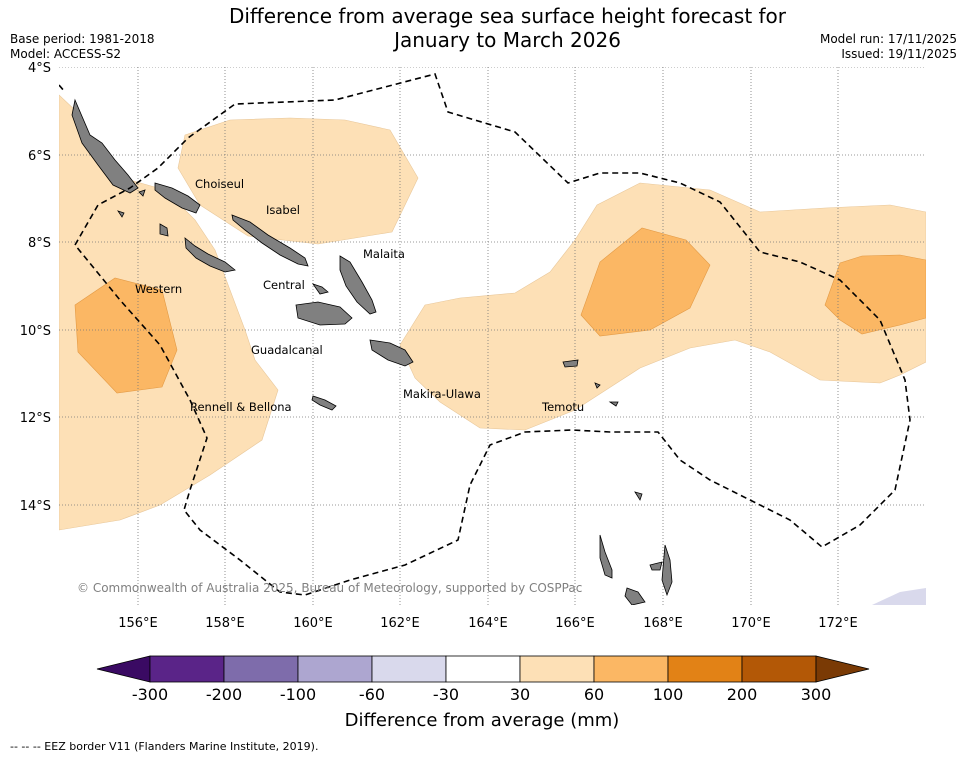 This screenshot has width=965, height=758. I want to click on colorbar-tick-label: 200, so click(742, 694).